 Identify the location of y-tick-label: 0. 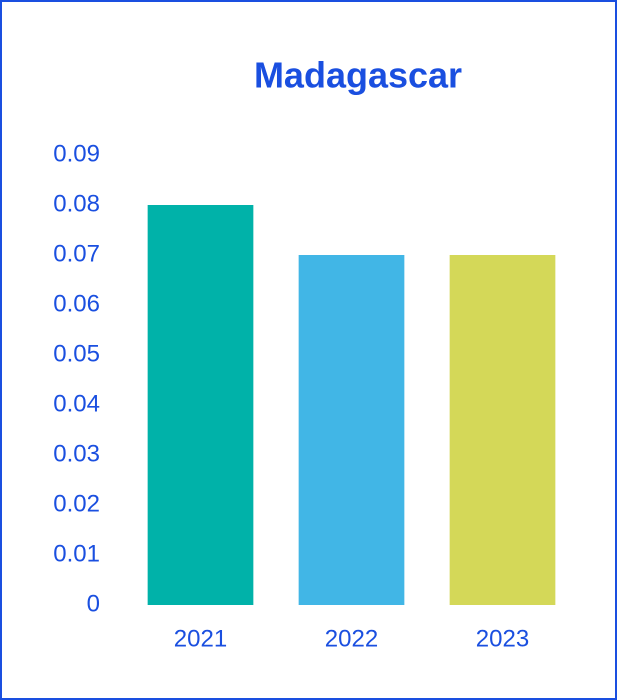
(93, 603).